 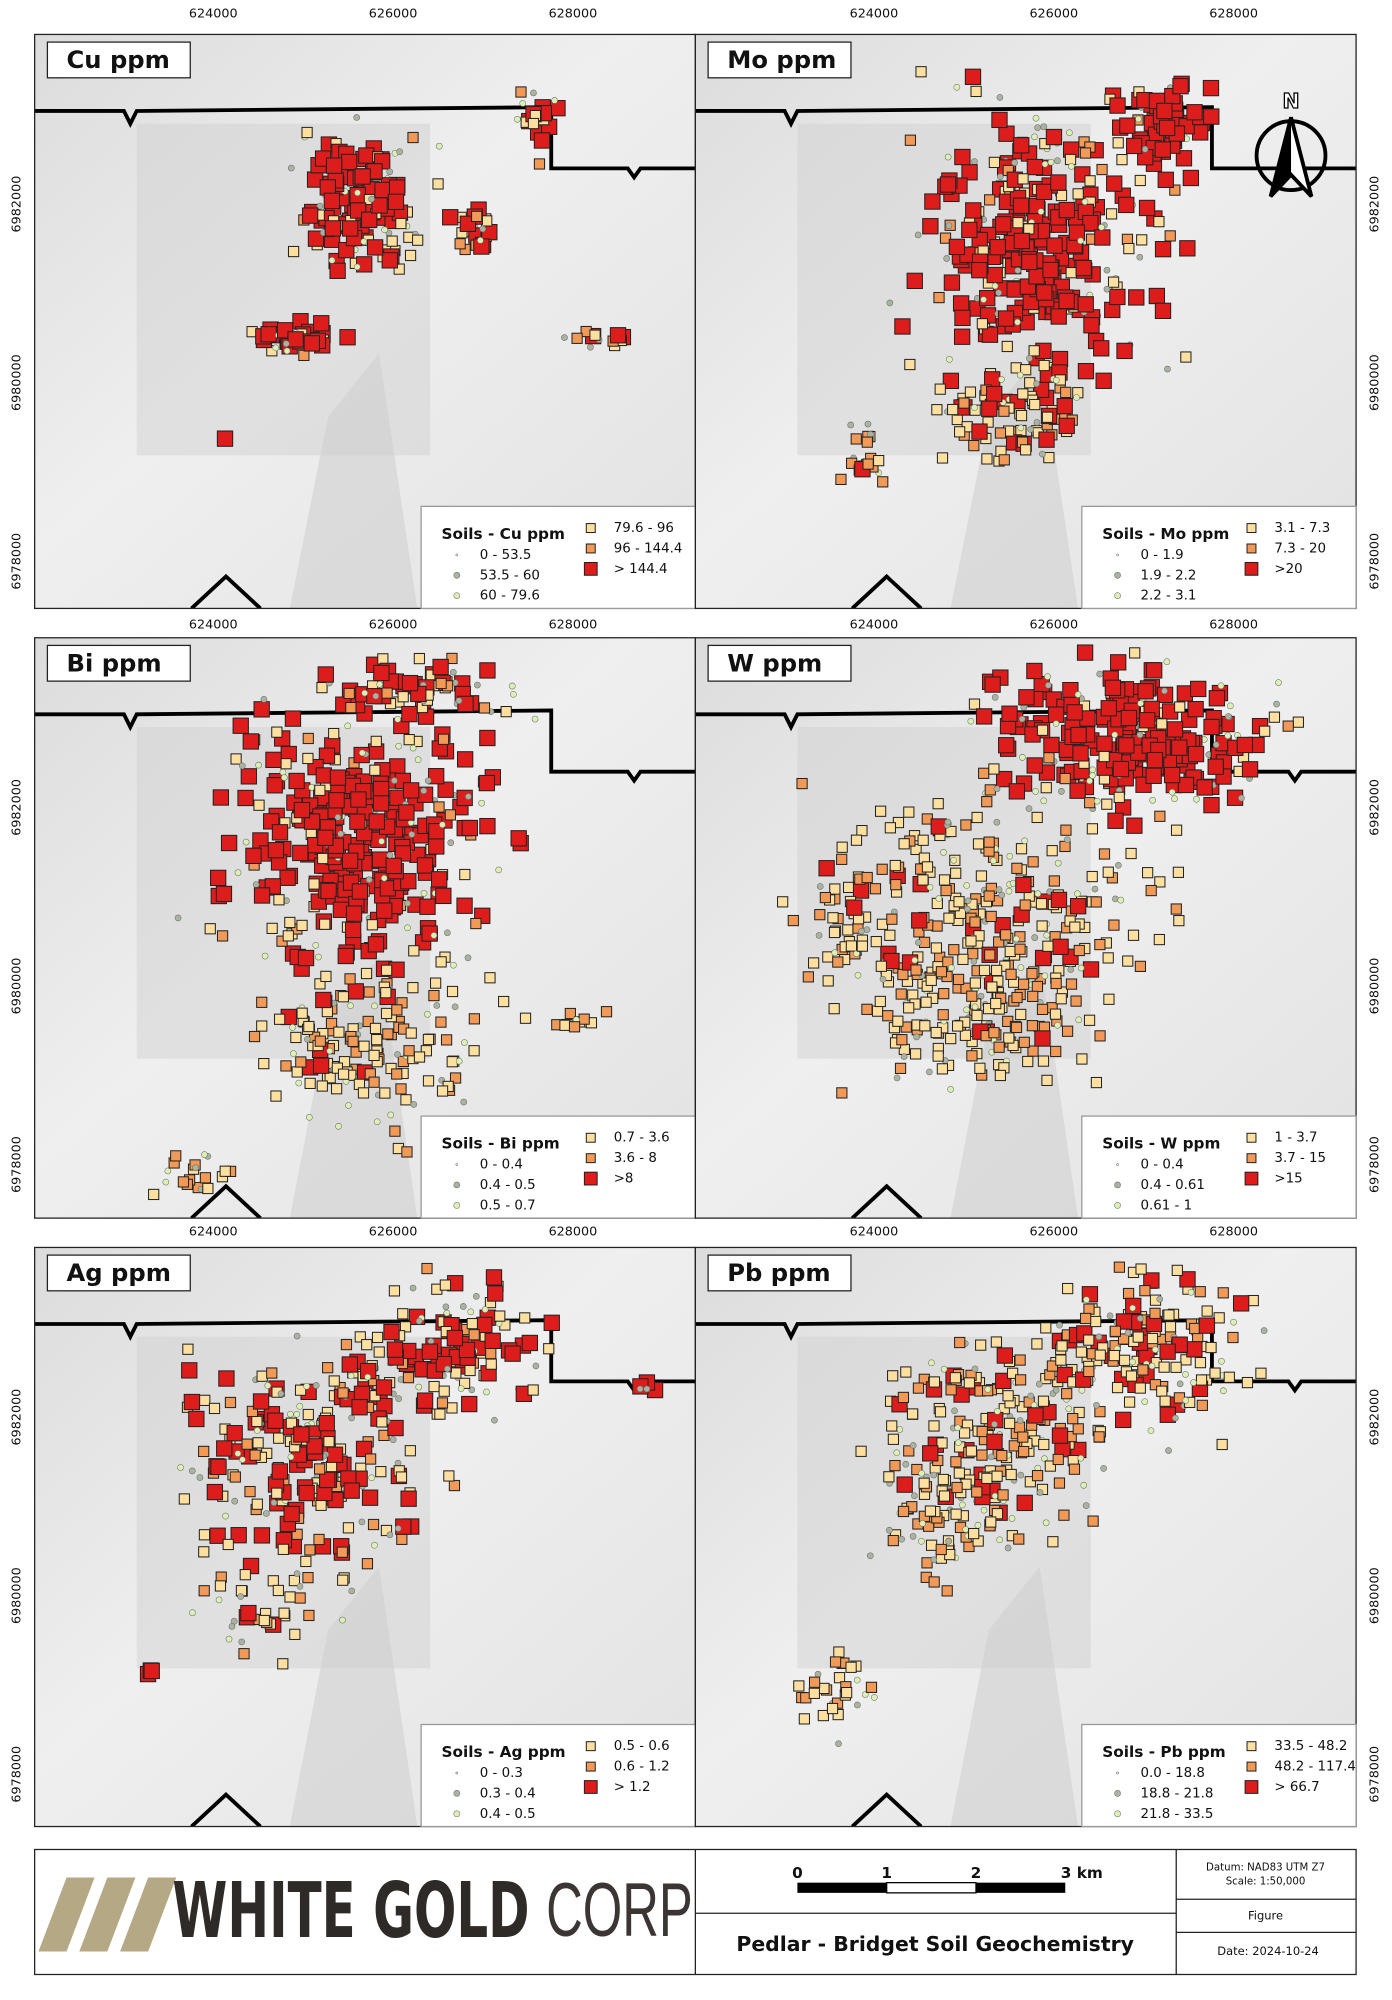 What do you see at coordinates (635, 1158) in the screenshot?
I see `legend-label: 3.6 - 8` at bounding box center [635, 1158].